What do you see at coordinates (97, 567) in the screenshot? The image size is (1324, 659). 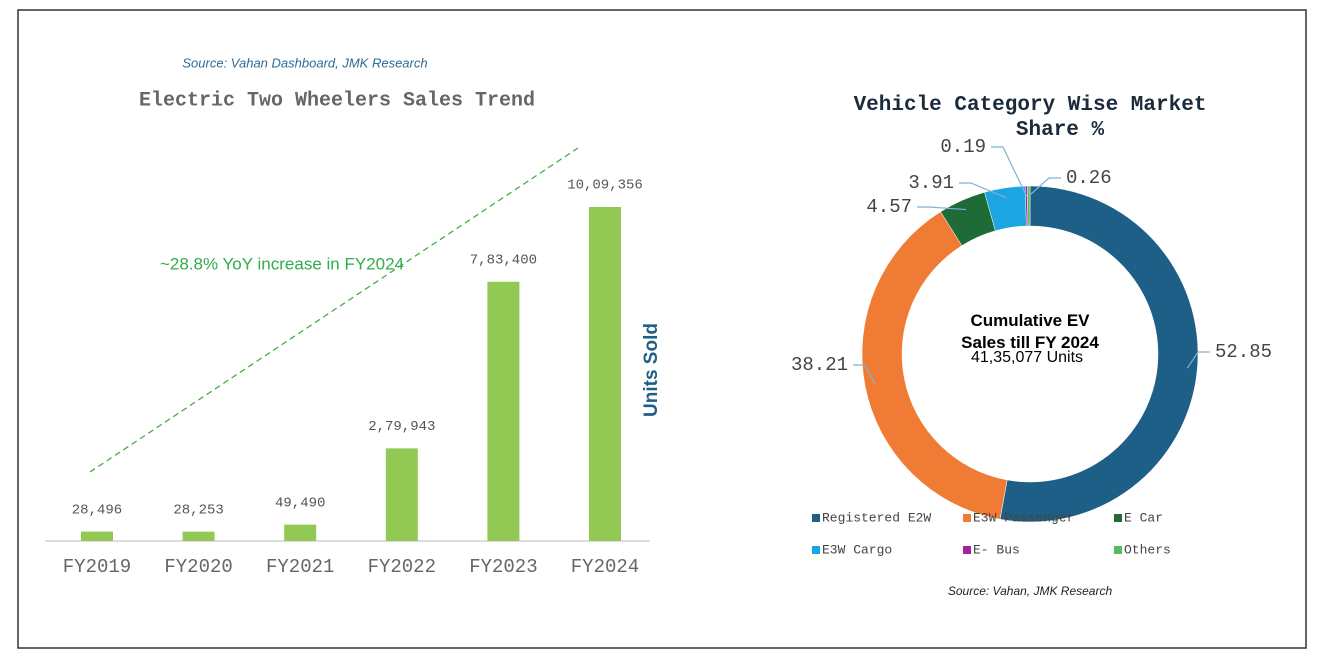 I see `x-tick-label: FY2019` at bounding box center [97, 567].